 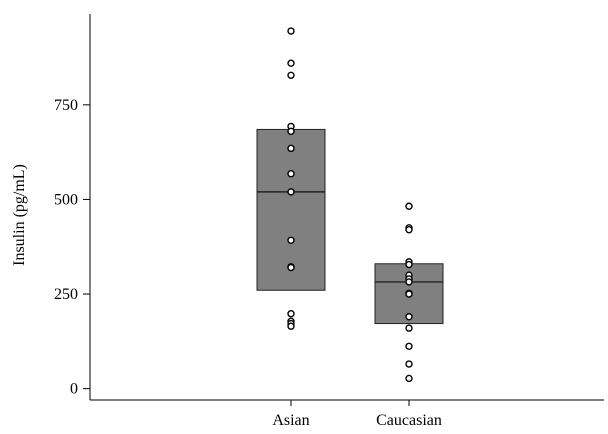 I want to click on y-tick-label: 500, so click(x=66, y=199).